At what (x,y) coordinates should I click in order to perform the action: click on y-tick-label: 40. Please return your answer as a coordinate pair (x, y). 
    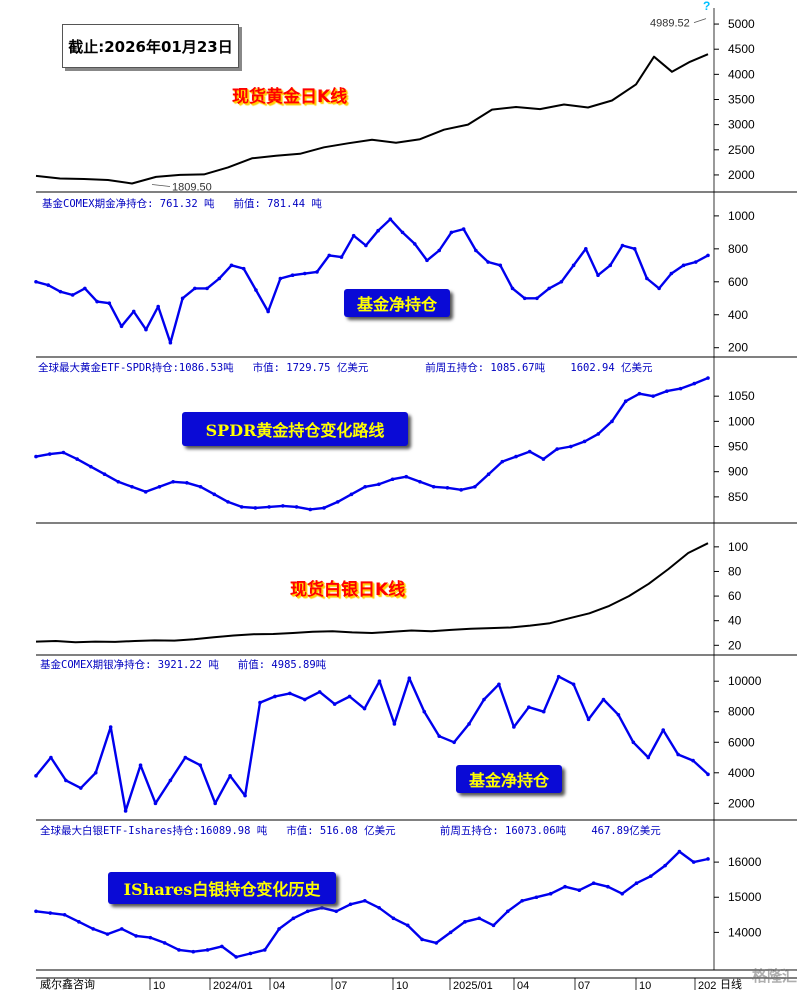
    Looking at the image, I should click on (735, 621).